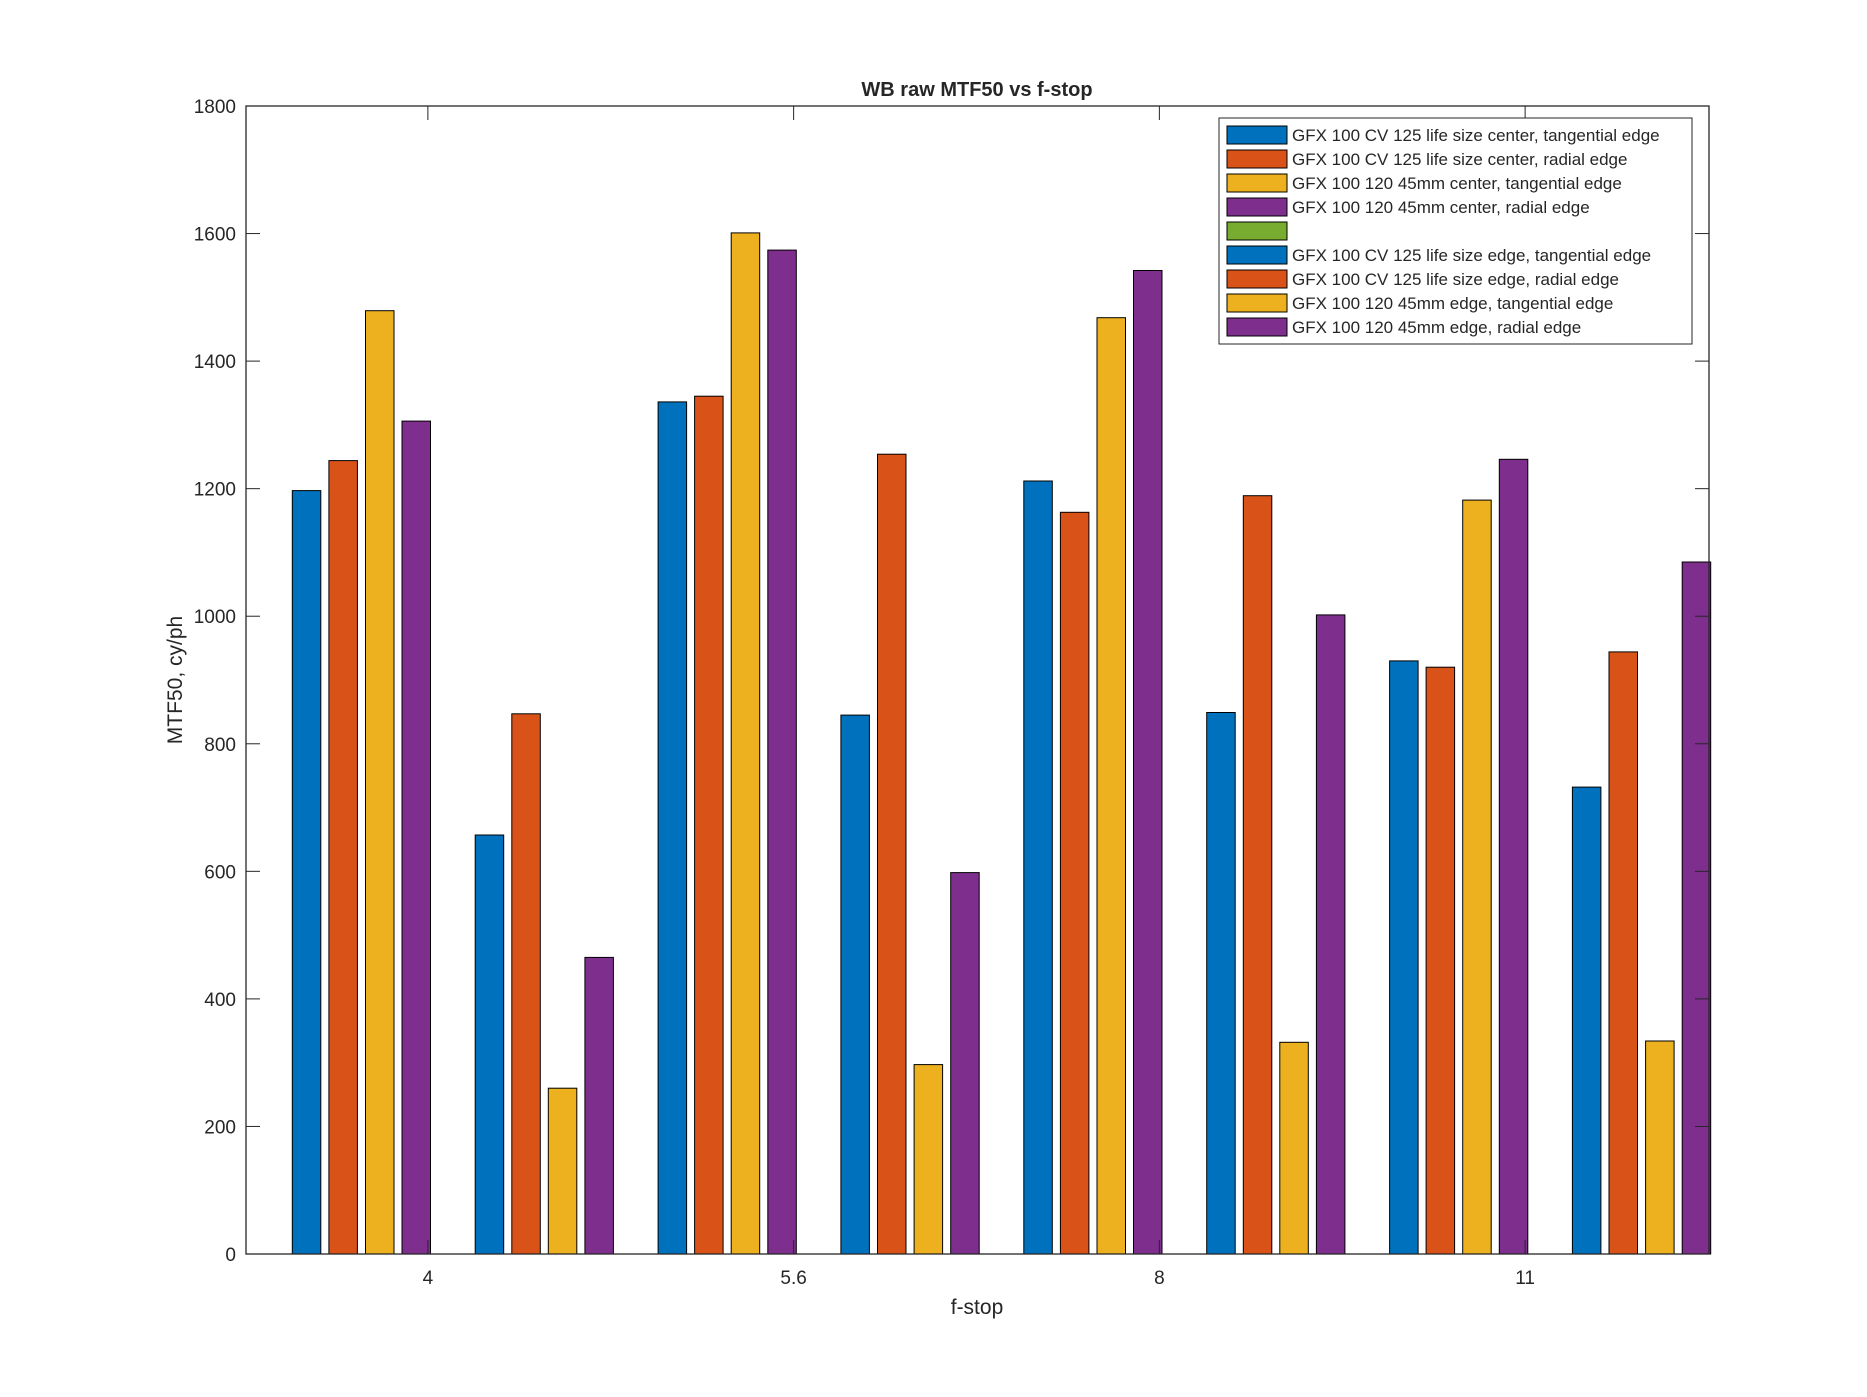  Describe the element at coordinates (976, 90) in the screenshot. I see `chart-title: WB raw MTF50 vs f-stop` at that location.